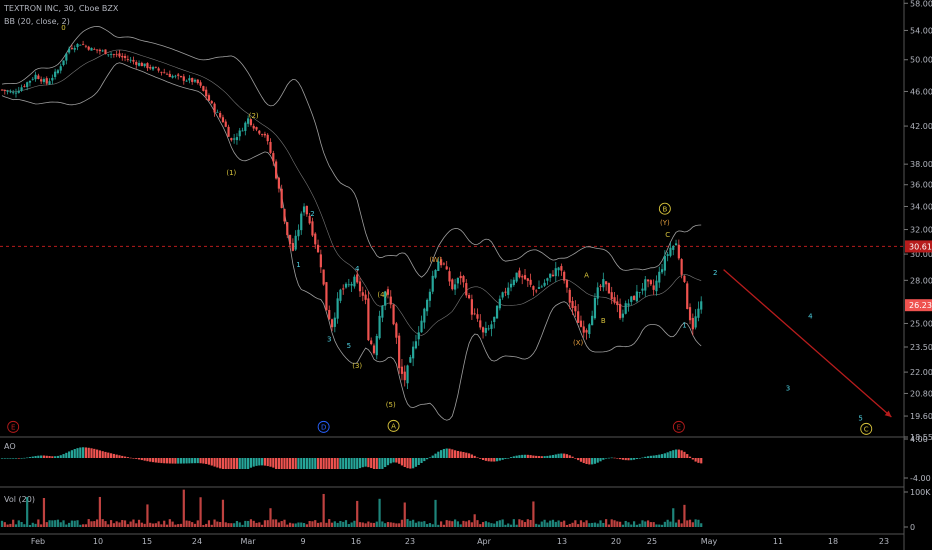 The height and width of the screenshot is (550, 932). I want to click on wave-label: 1, so click(684, 326).